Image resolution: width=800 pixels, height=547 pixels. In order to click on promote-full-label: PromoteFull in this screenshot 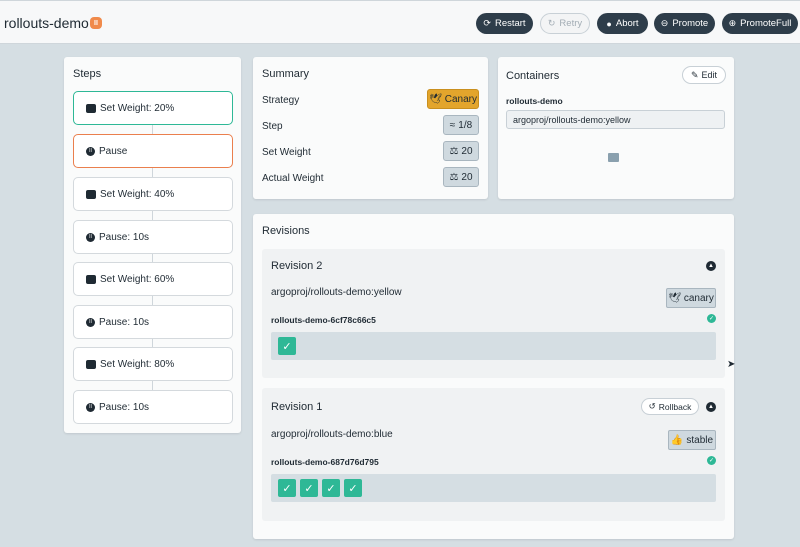, I will do `click(766, 23)`.